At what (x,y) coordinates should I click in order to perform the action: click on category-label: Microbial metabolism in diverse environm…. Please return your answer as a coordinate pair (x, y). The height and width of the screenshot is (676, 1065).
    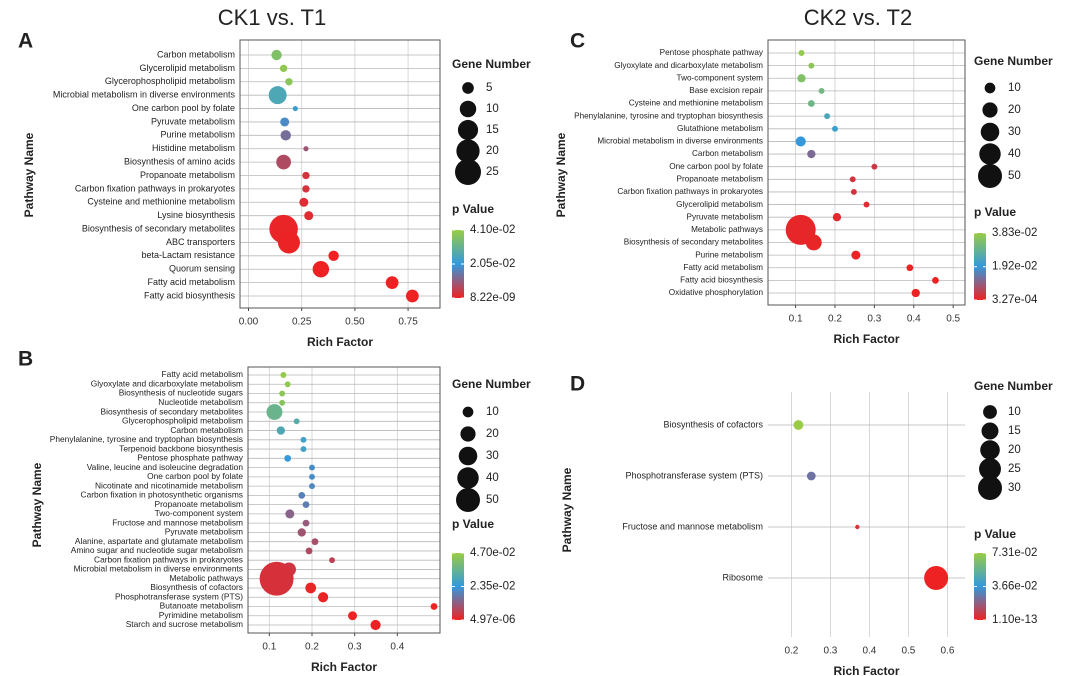
    Looking at the image, I should click on (144, 95).